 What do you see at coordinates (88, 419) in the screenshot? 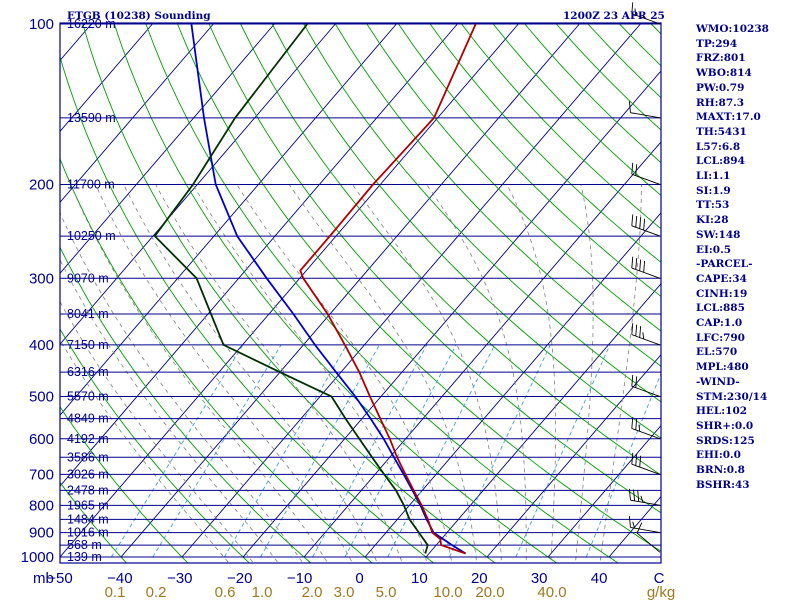
I see `height-label: 4849 m` at bounding box center [88, 419].